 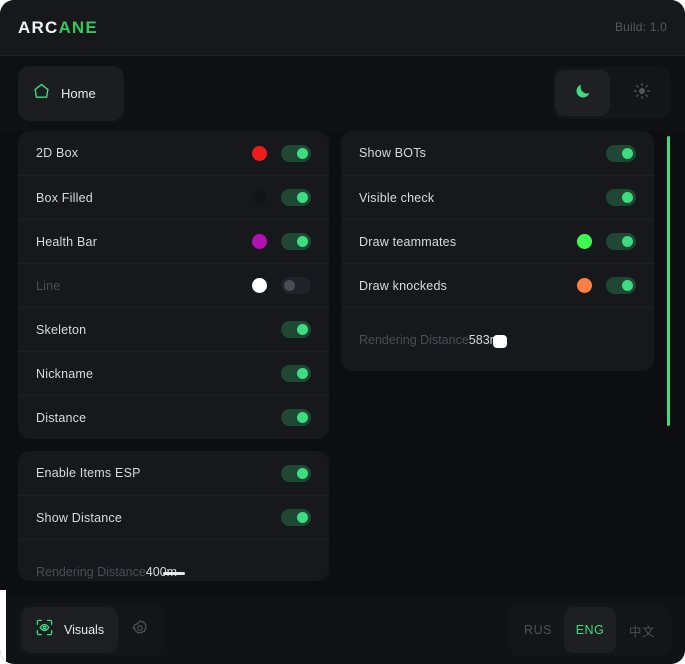 I want to click on row-label: Enable Items ESP, so click(x=88, y=473).